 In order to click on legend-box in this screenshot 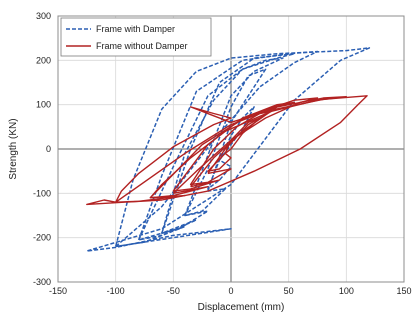, I will do `click(136, 37)`.